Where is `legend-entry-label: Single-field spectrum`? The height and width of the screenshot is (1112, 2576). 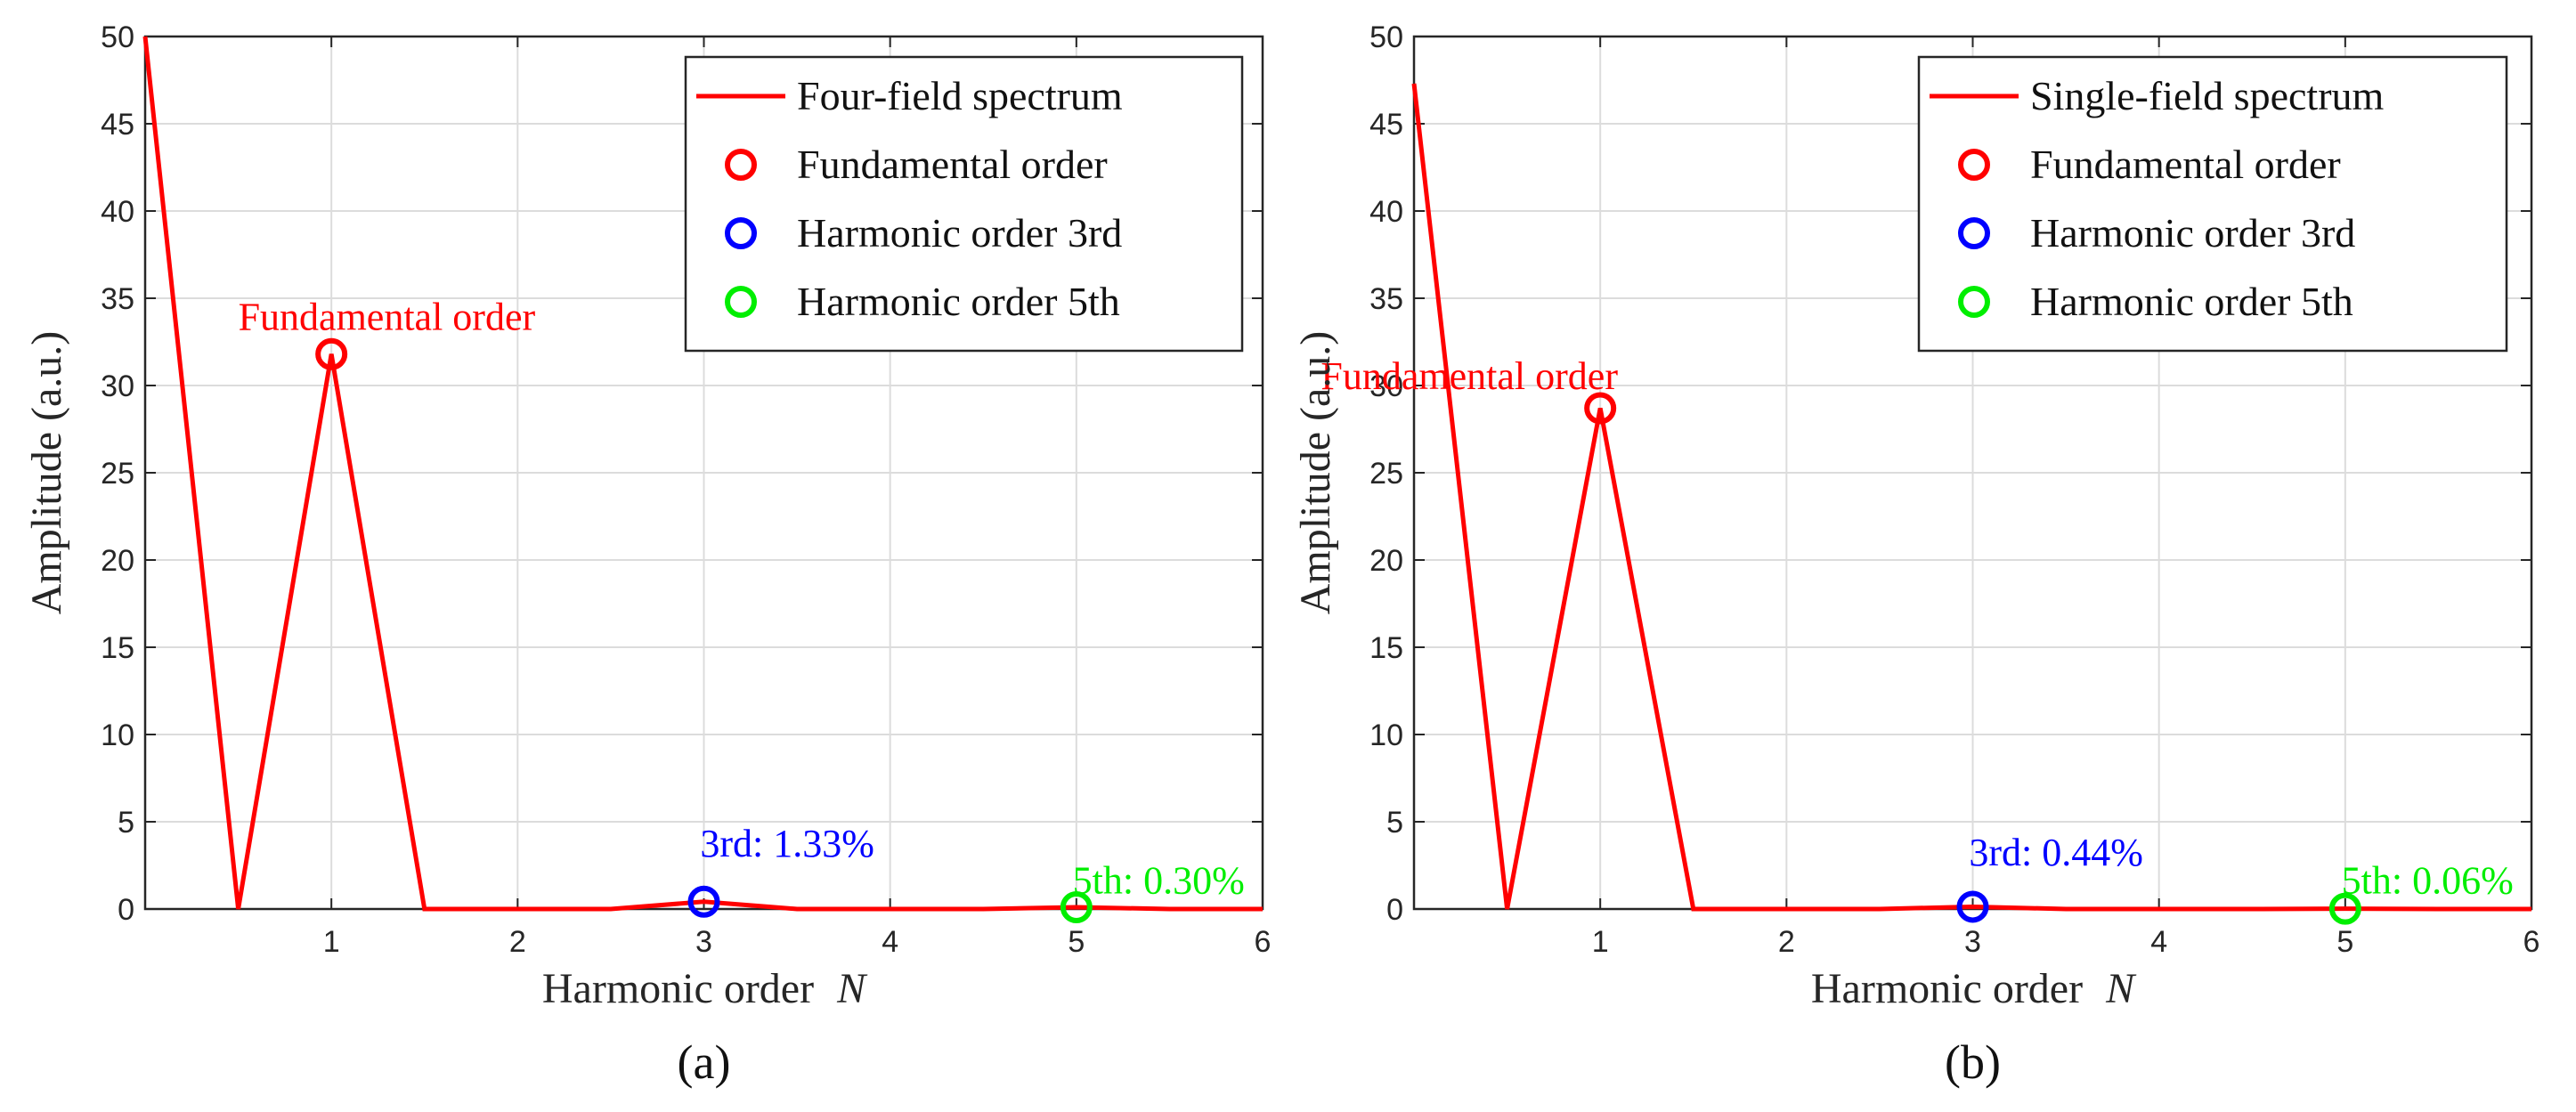
legend-entry-label: Single-field spectrum is located at coordinates (2207, 96).